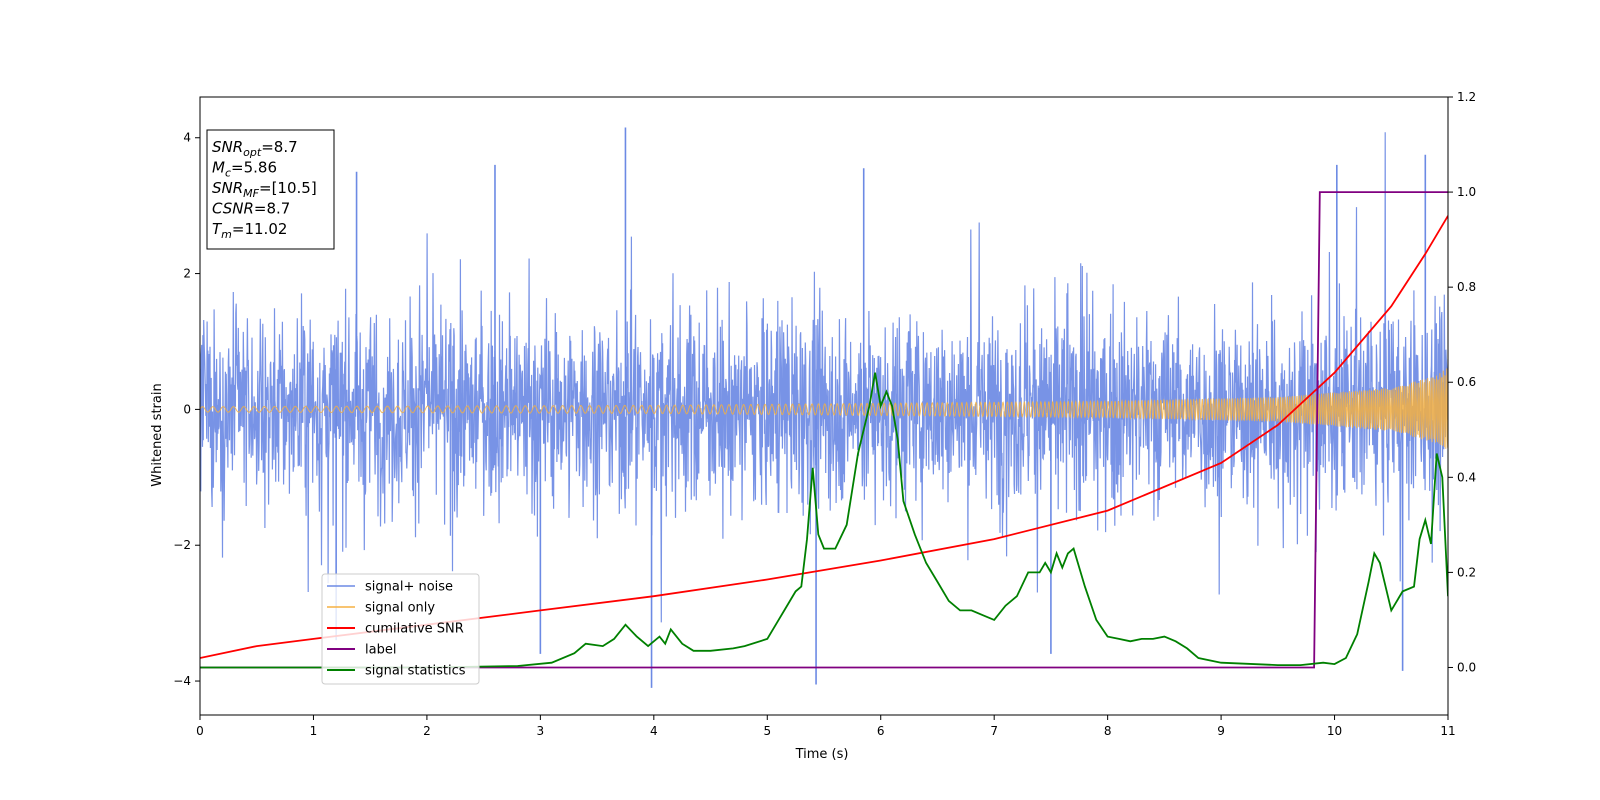 The image size is (1600, 800). I want to click on x-tick-label: 2, so click(427, 731).